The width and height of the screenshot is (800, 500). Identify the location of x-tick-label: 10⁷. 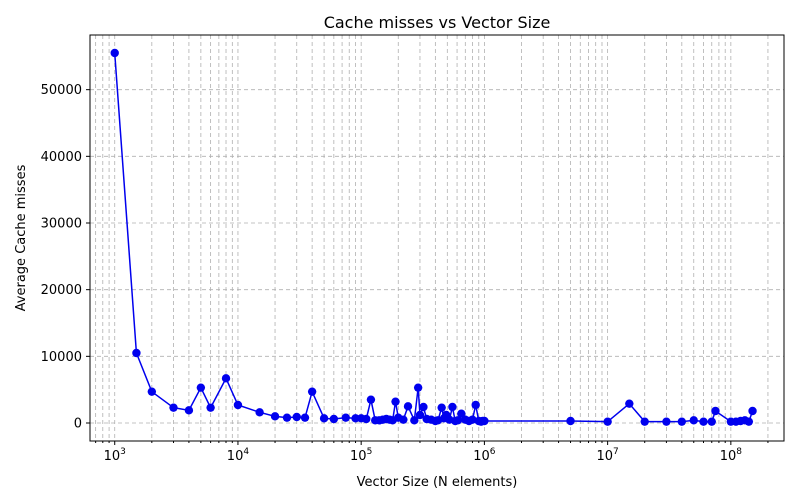
(607, 455).